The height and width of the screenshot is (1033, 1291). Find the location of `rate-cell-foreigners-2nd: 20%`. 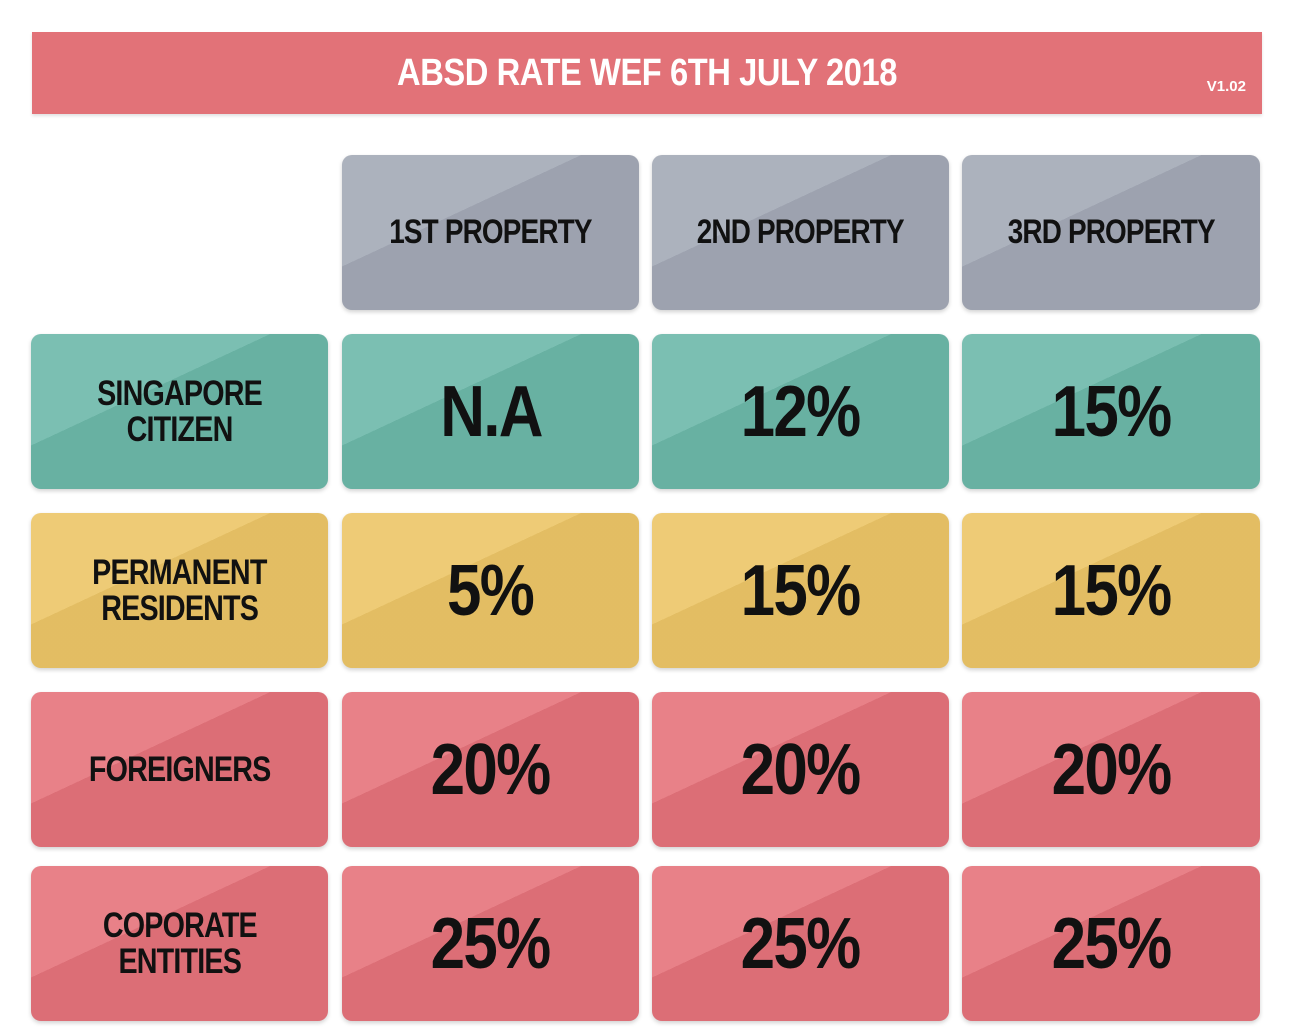

rate-cell-foreigners-2nd: 20% is located at coordinates (800, 769).